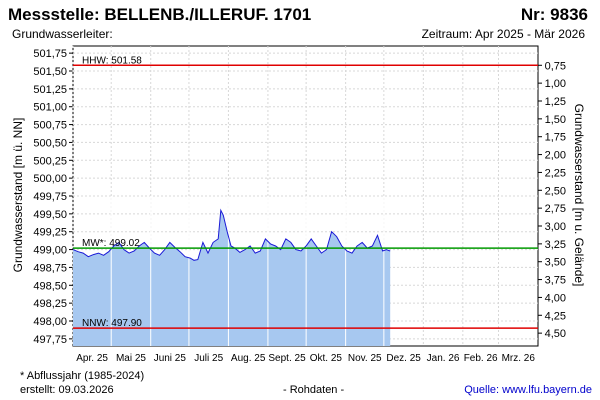  What do you see at coordinates (111, 243) in the screenshot?
I see `reference-label: MW*: 499.02` at bounding box center [111, 243].